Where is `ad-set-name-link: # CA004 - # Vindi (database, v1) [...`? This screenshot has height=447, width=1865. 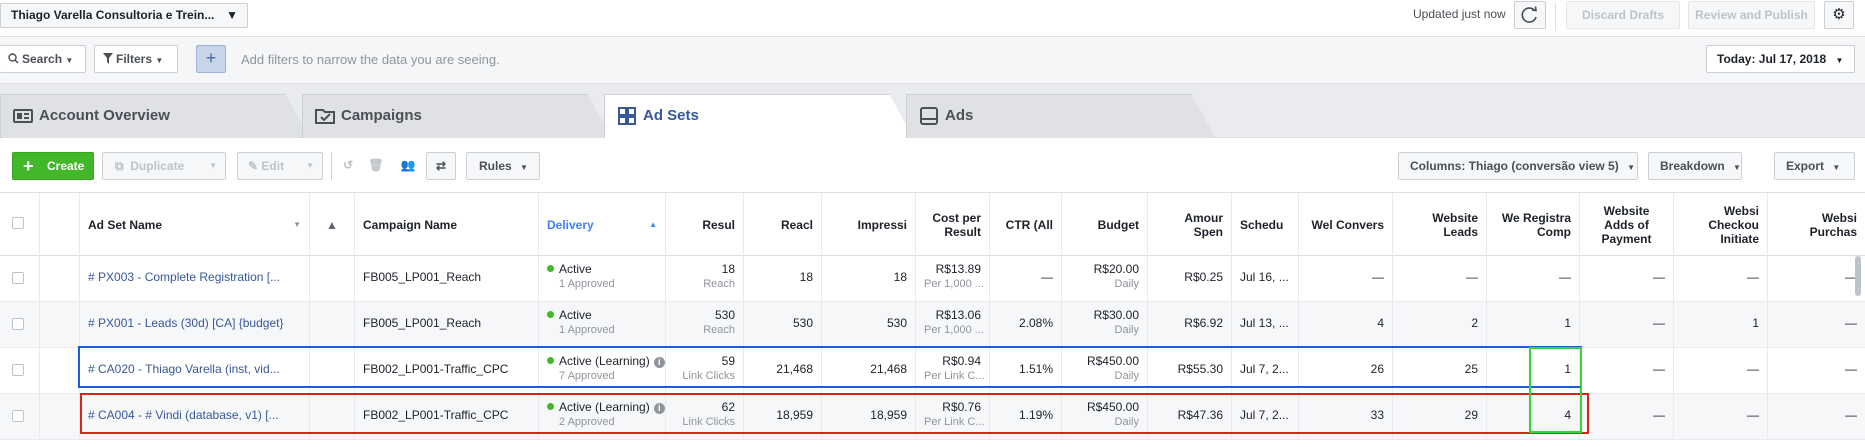
ad-set-name-link: # CA004 - # Vindi (database, v1) [... is located at coordinates (183, 415).